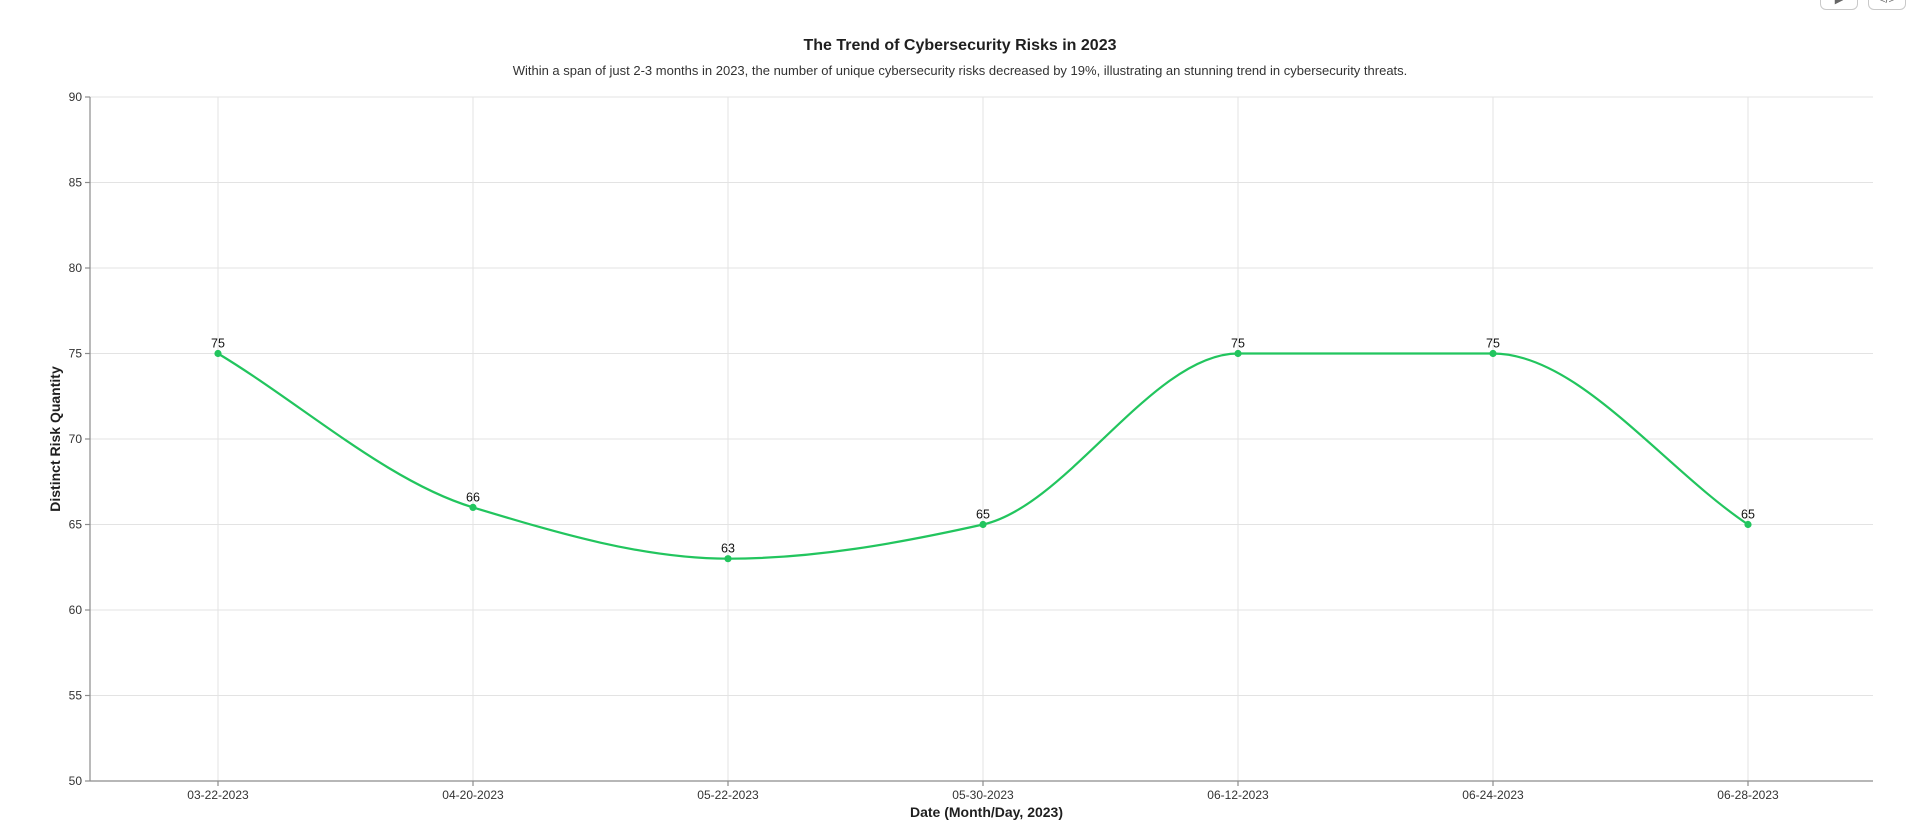 The image size is (1920, 833). I want to click on y-tick-label: 90, so click(76, 97).